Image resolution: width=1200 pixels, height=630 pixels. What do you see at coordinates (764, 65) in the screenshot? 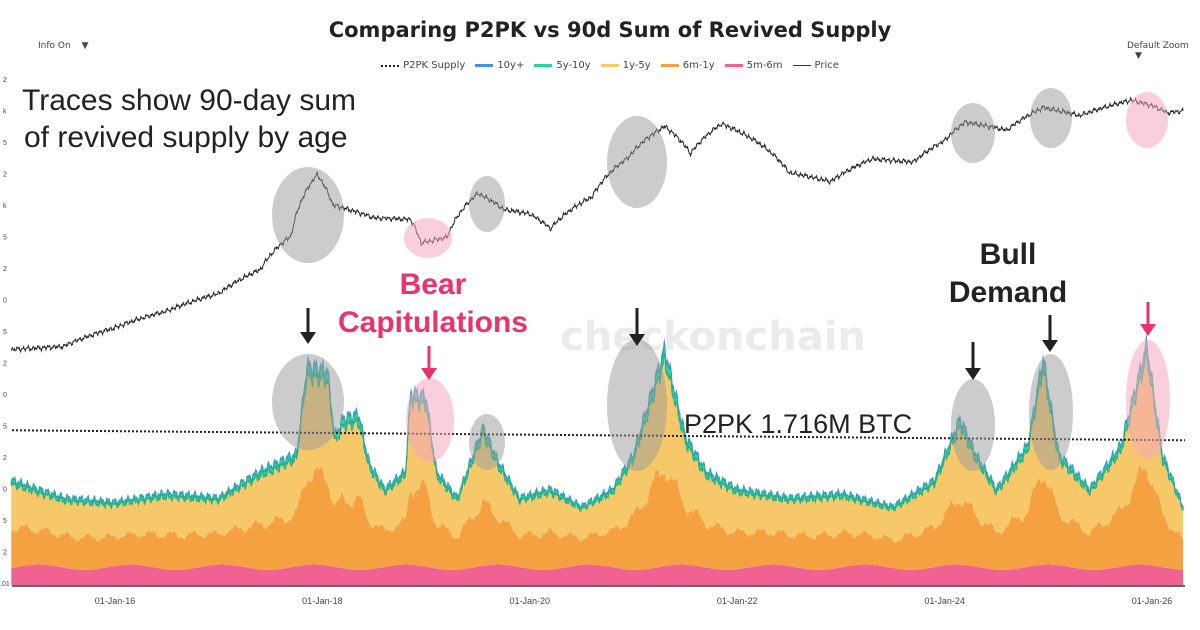
I see `legend-label: 5m-6m` at bounding box center [764, 65].